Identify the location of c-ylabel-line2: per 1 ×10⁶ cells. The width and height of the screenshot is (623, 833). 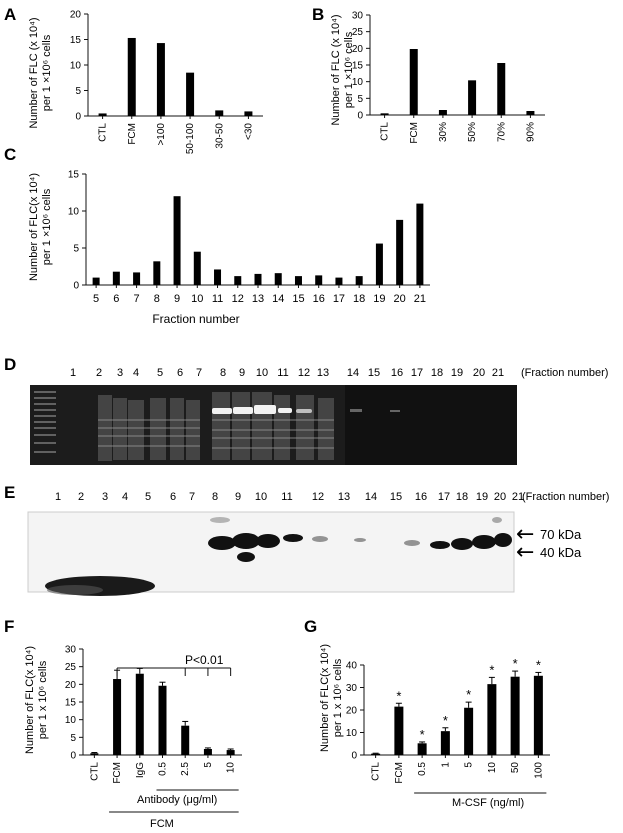
(47, 226).